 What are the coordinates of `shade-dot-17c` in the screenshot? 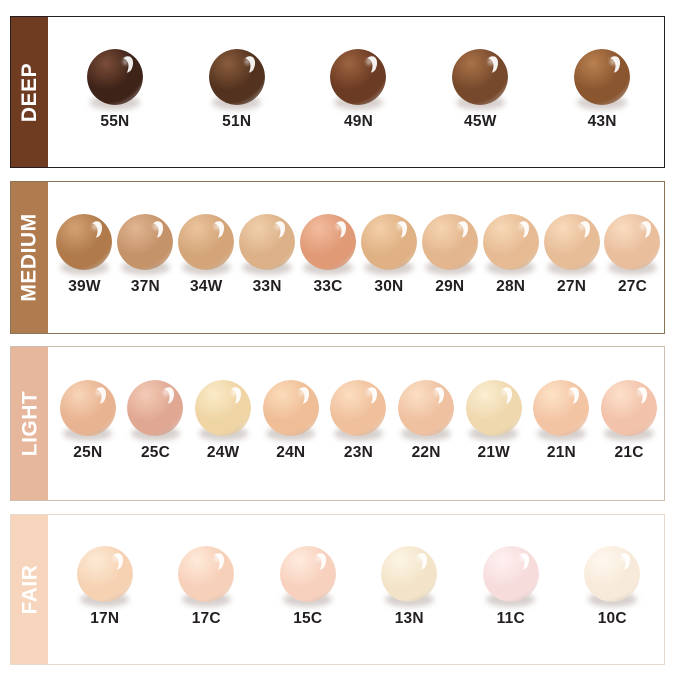 It's located at (206, 574).